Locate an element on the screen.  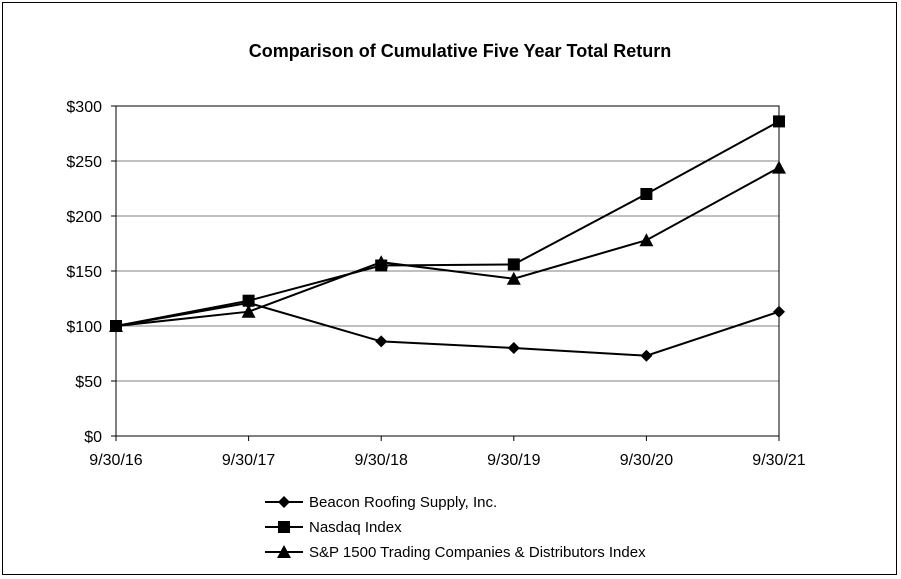
y-axis: $0 $50 $100 $150 $200 $250 $300 is located at coordinates (91, 272).